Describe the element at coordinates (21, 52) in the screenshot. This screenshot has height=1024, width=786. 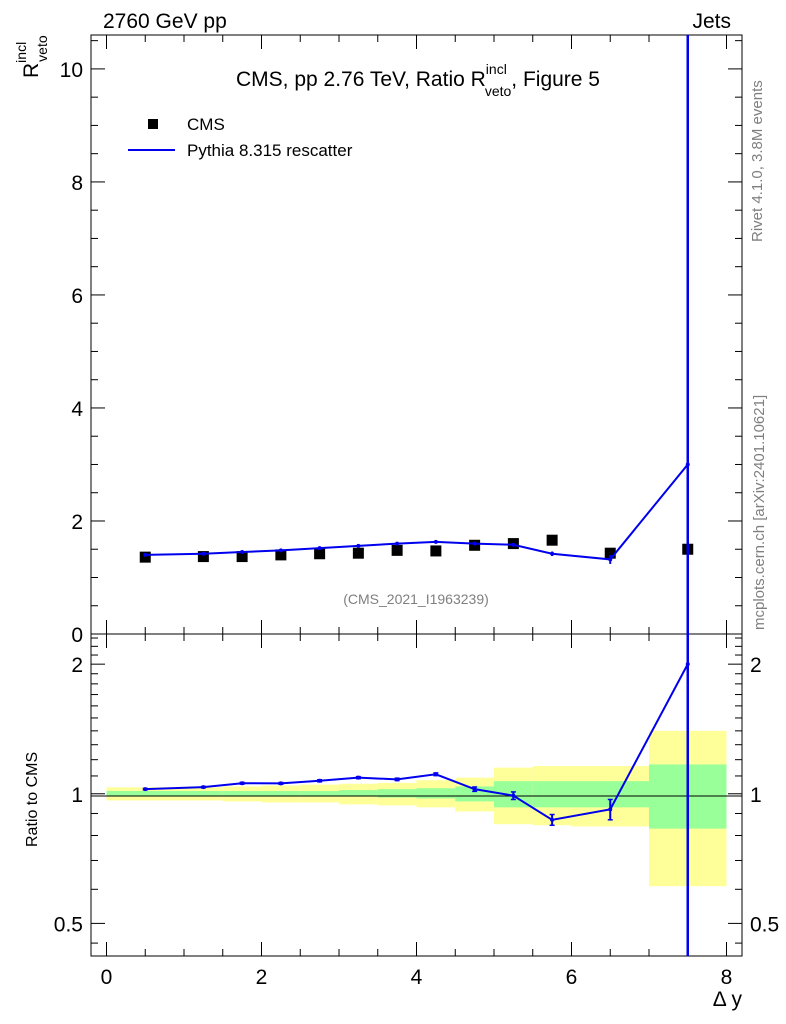
I see `ylabel-sup: incl` at that location.